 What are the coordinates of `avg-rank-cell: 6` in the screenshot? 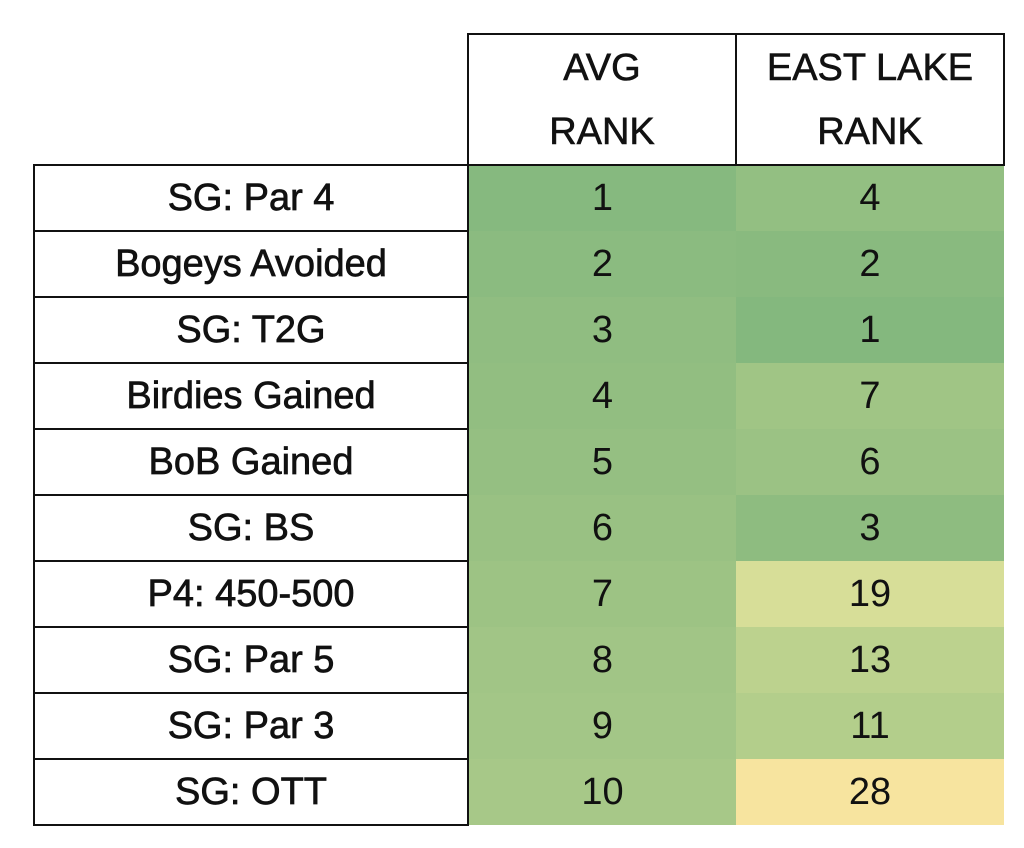 It's located at (602, 528).